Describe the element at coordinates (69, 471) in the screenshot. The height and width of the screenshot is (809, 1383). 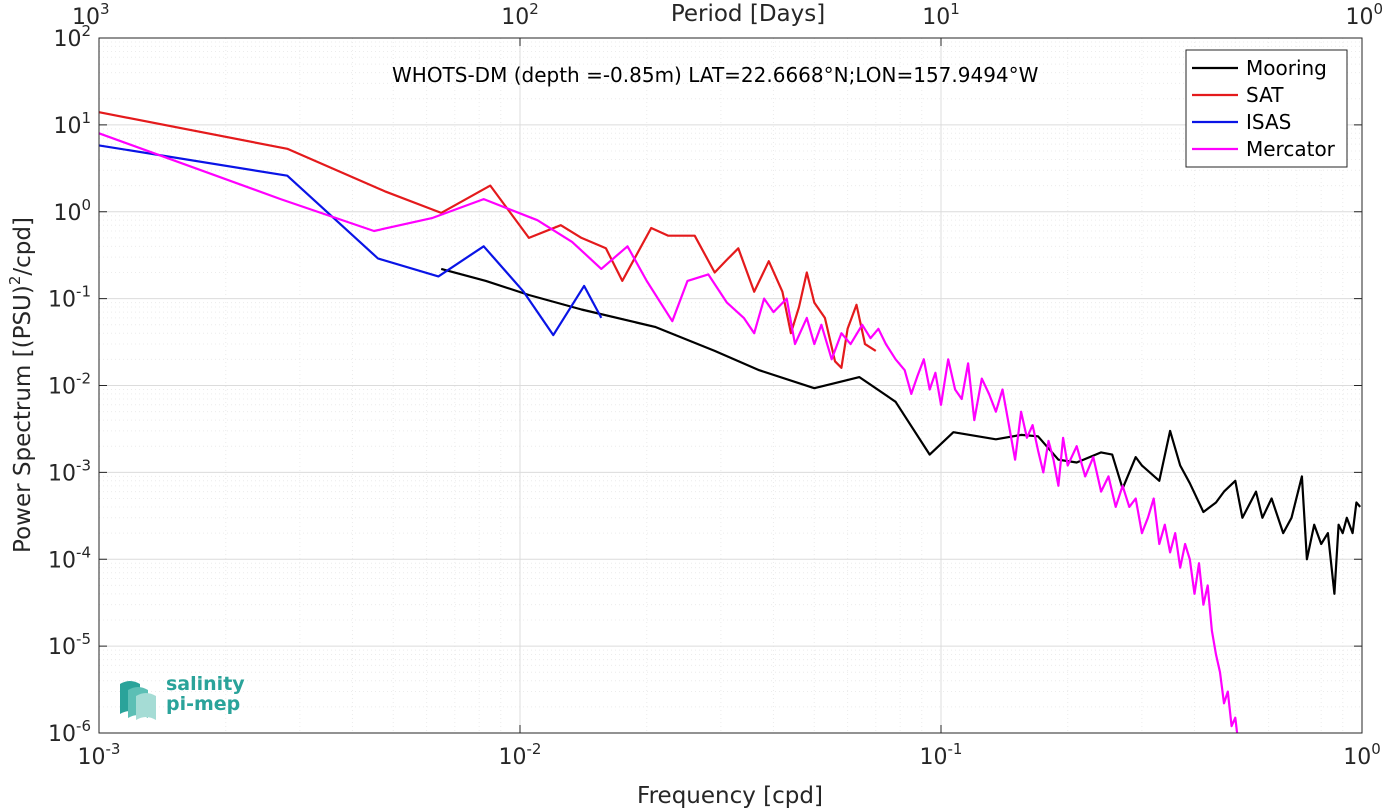
I see `y-tick-label: 10⁻³` at that location.